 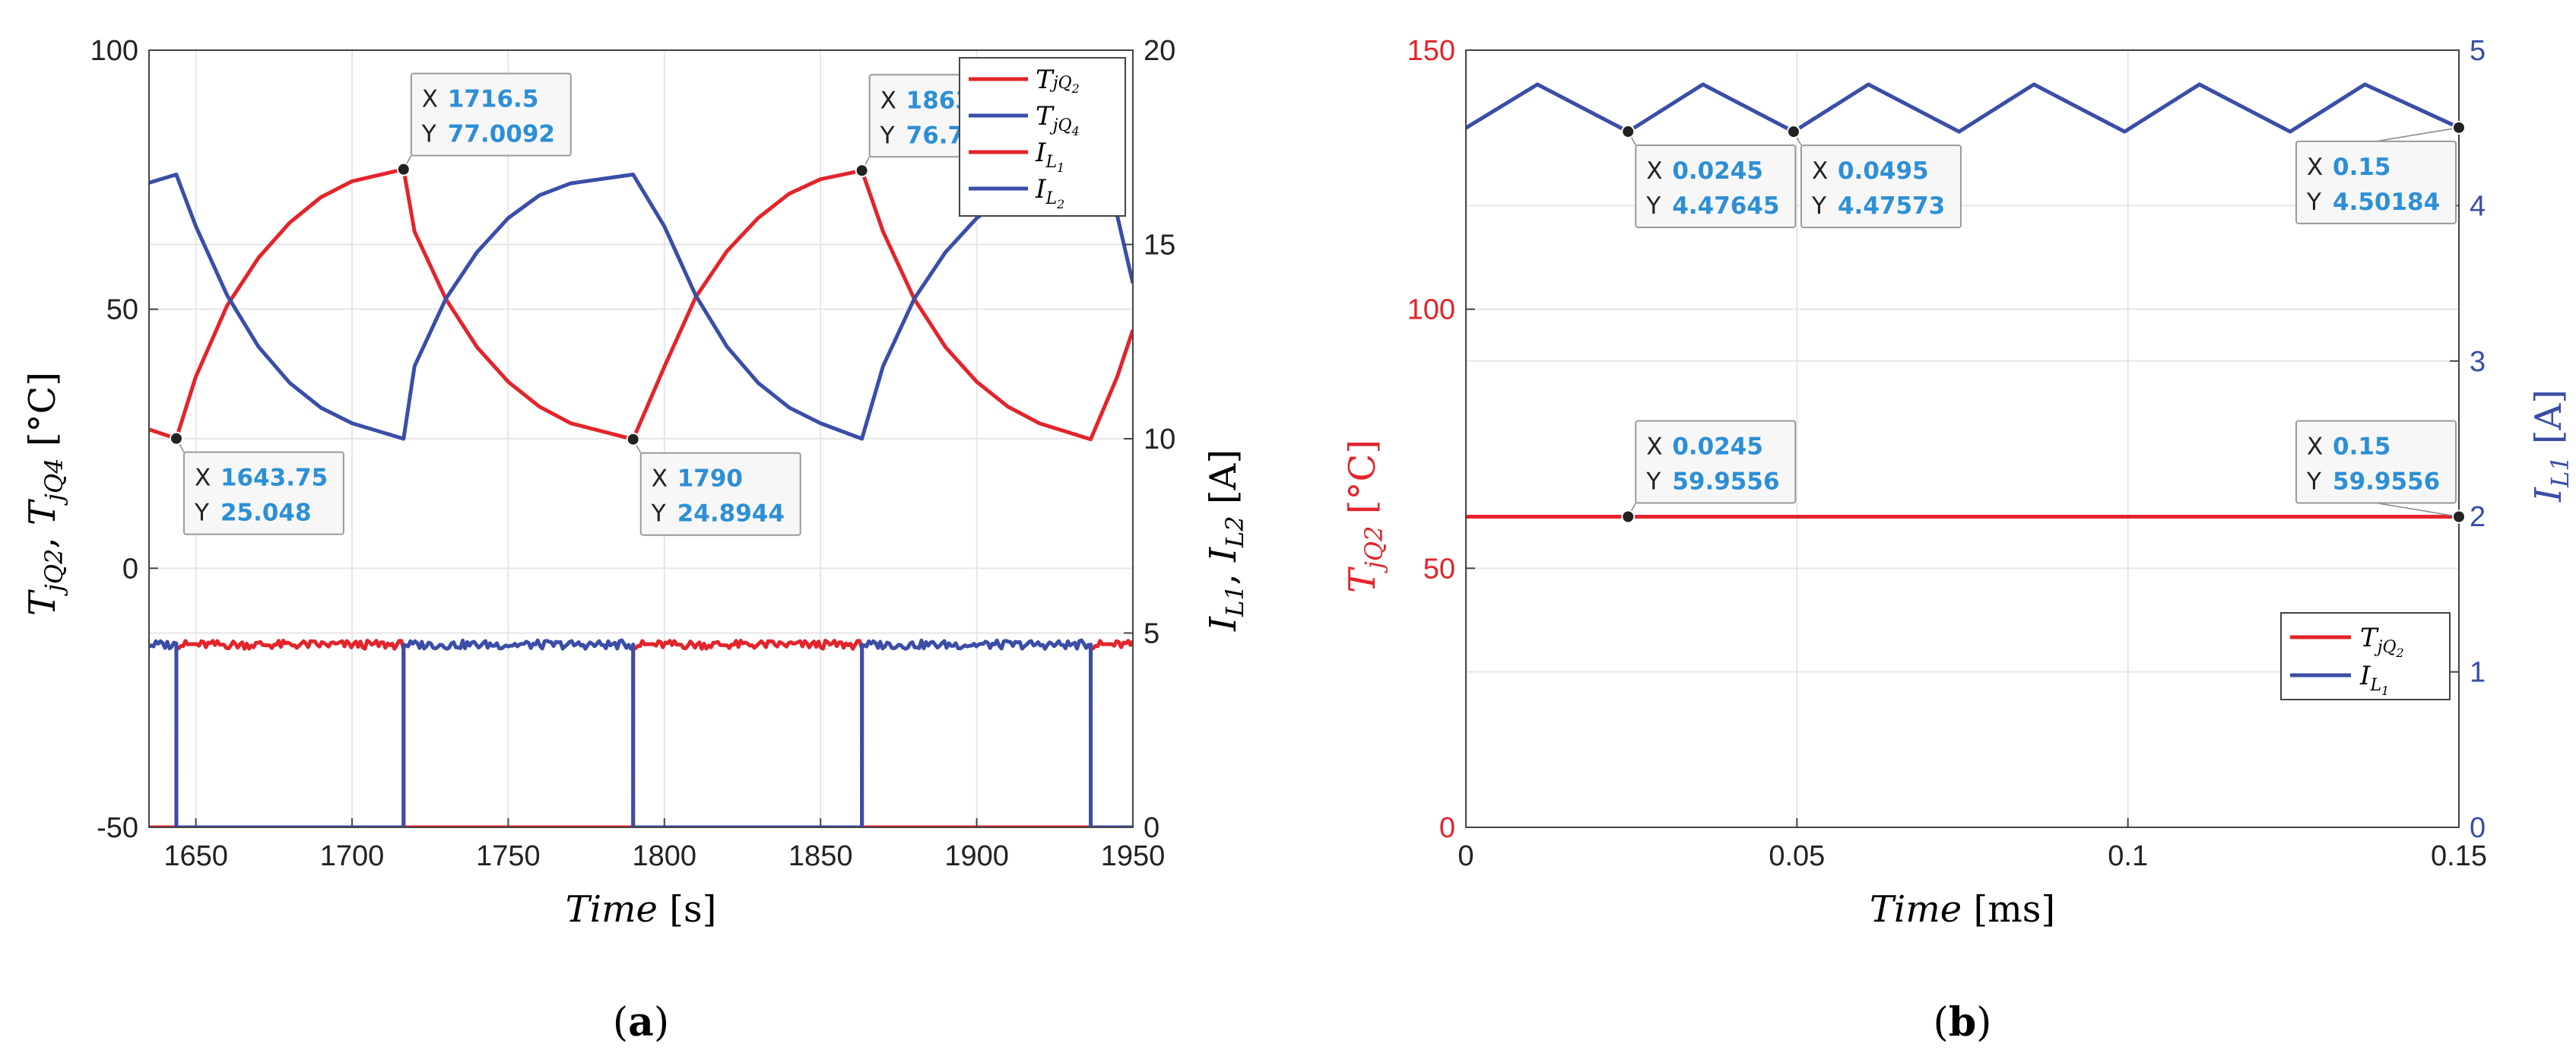 What do you see at coordinates (494, 99) in the screenshot?
I see `datatip-x-value: 1716.5` at bounding box center [494, 99].